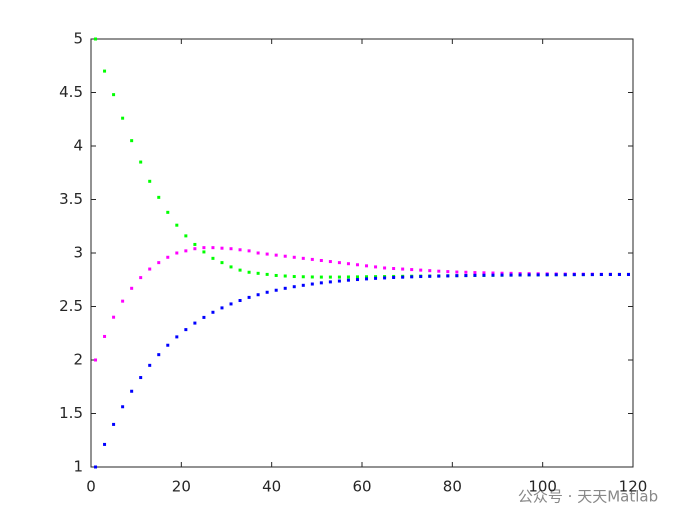 This screenshot has height=525, width=700. I want to click on y-tick-label: 4.5, so click(71, 92).